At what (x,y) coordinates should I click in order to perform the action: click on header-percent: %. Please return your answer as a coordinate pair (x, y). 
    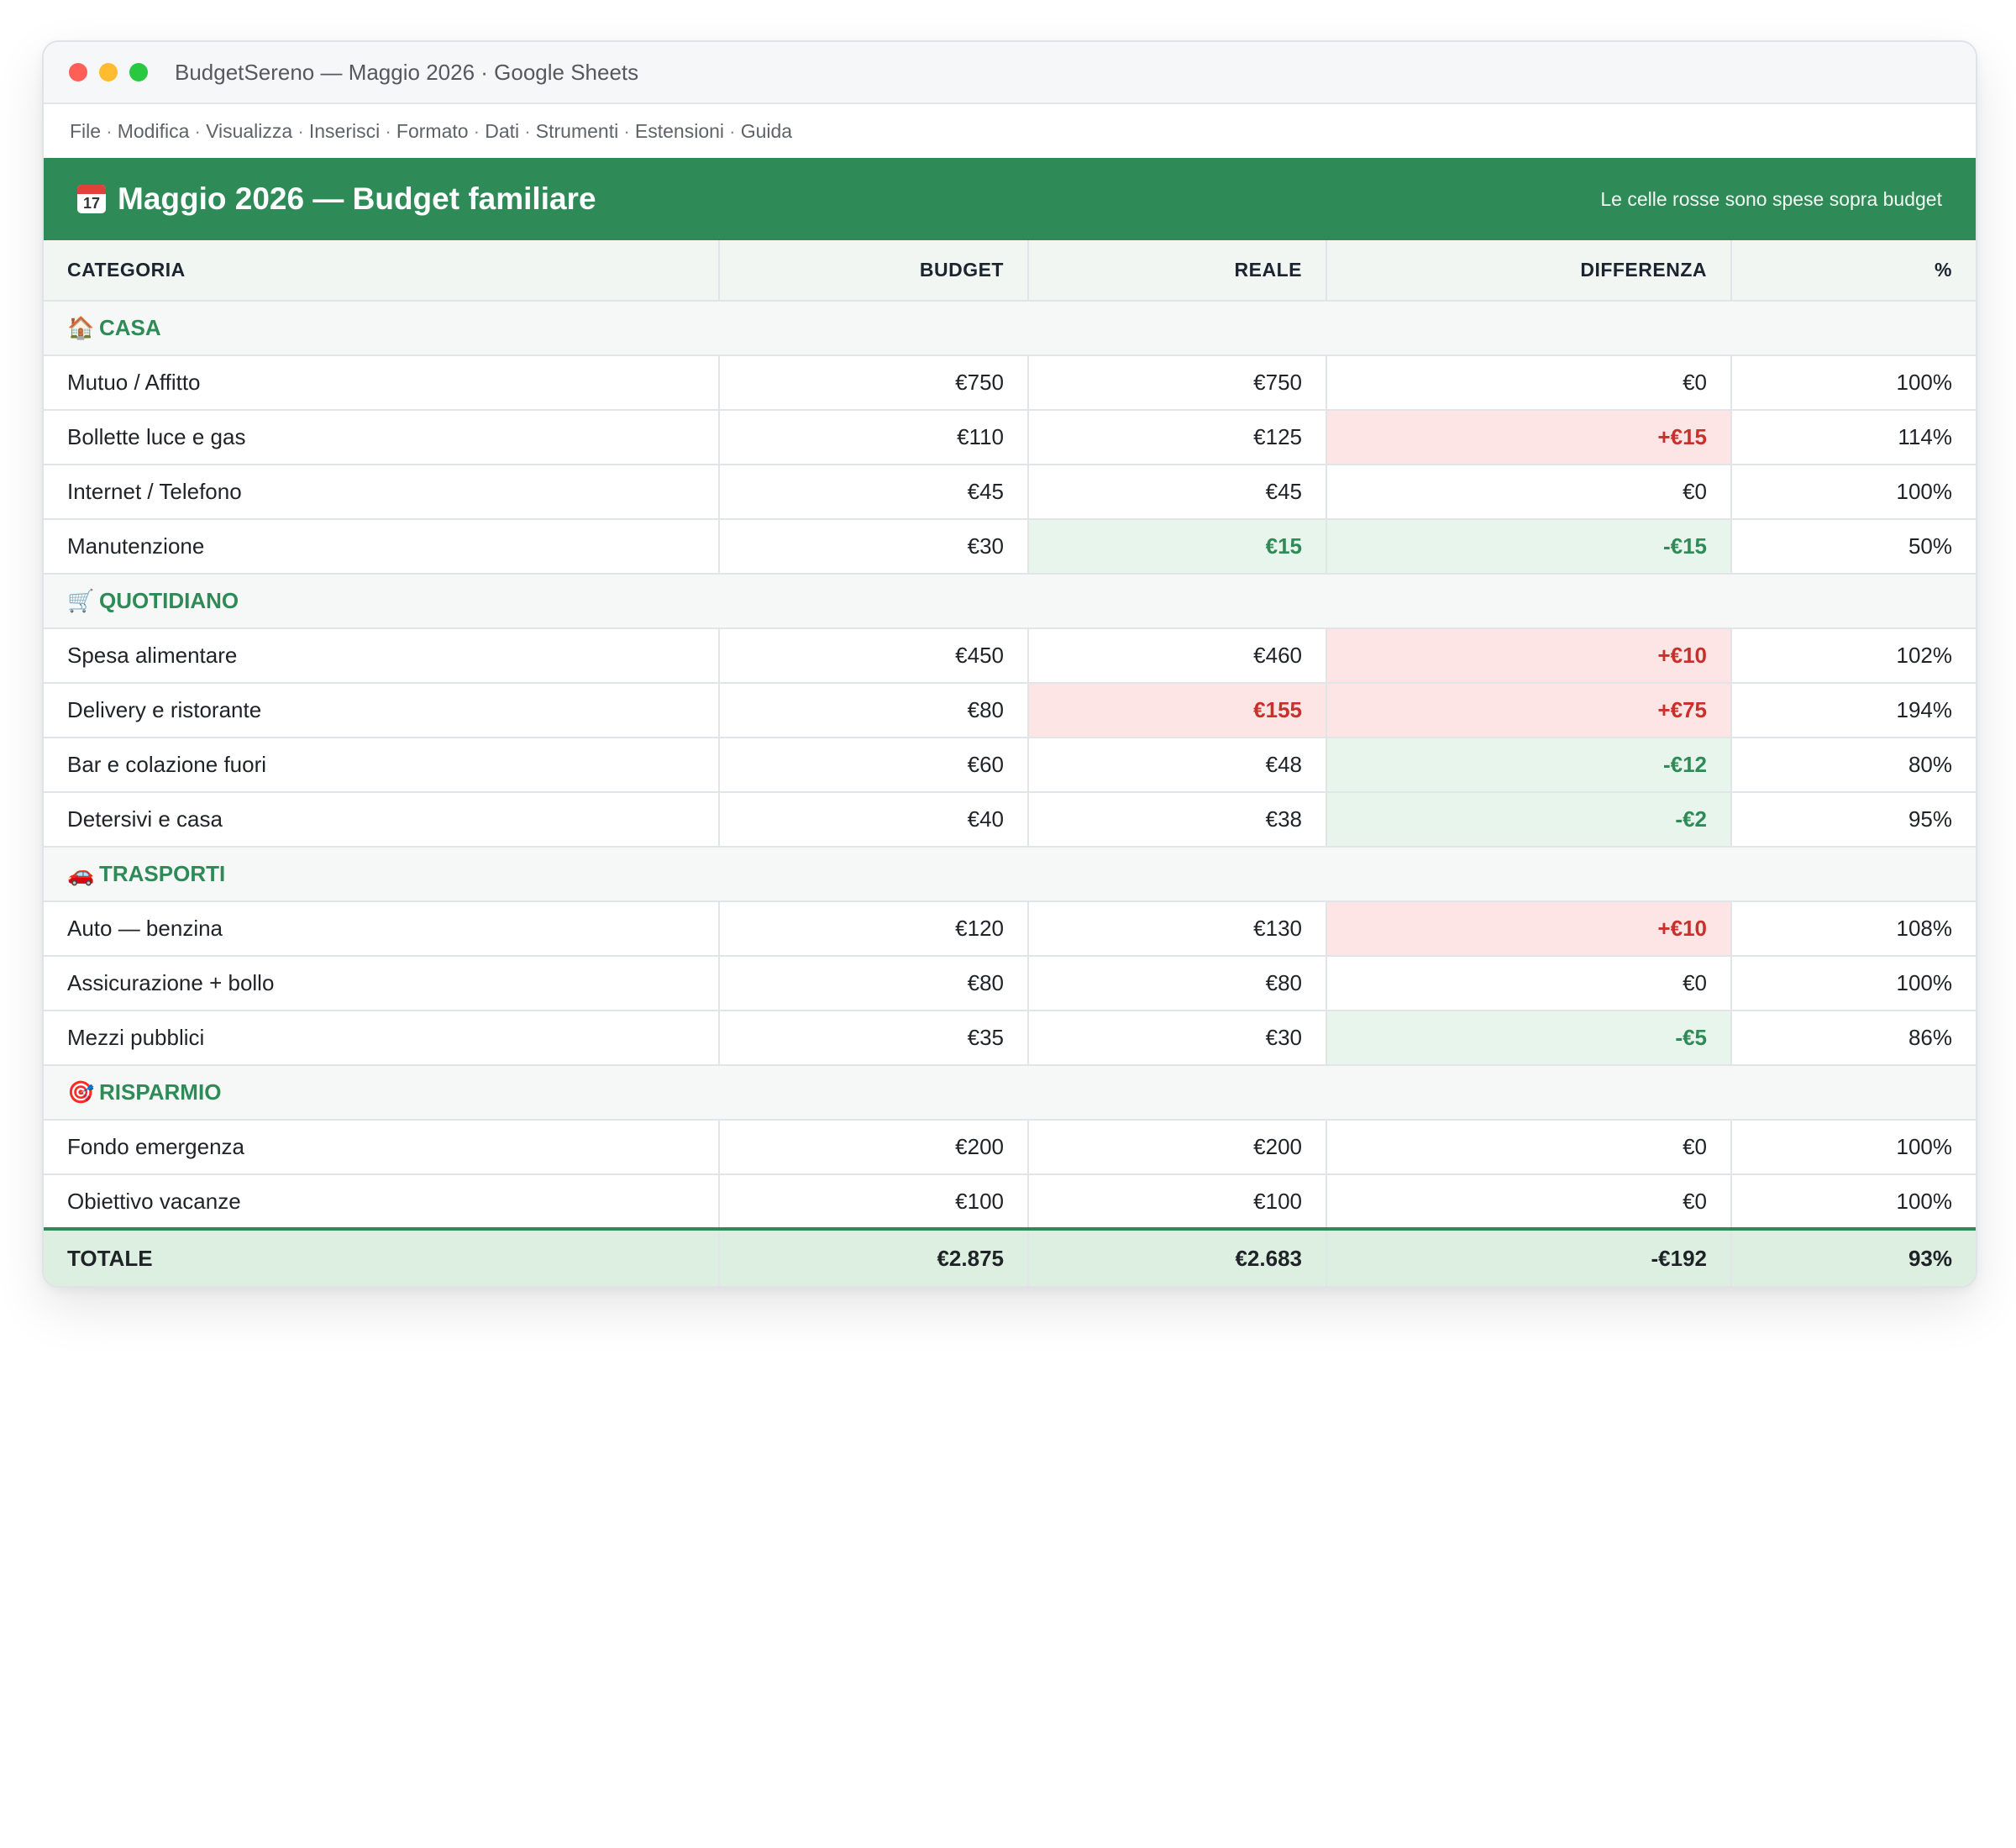
    Looking at the image, I should click on (1853, 271).